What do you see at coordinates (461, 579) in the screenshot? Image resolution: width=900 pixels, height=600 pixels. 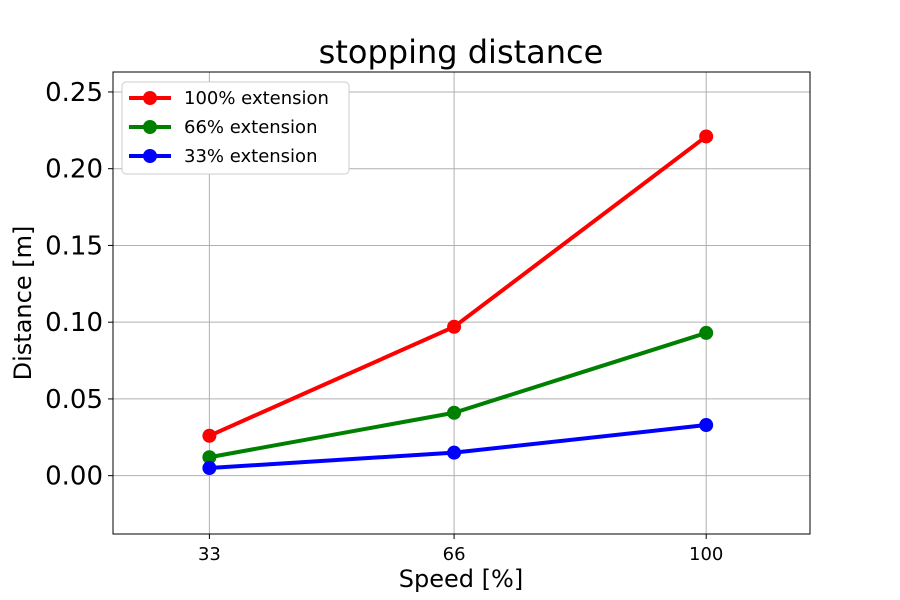 I see `x-axis-label: Speed [%]` at bounding box center [461, 579].